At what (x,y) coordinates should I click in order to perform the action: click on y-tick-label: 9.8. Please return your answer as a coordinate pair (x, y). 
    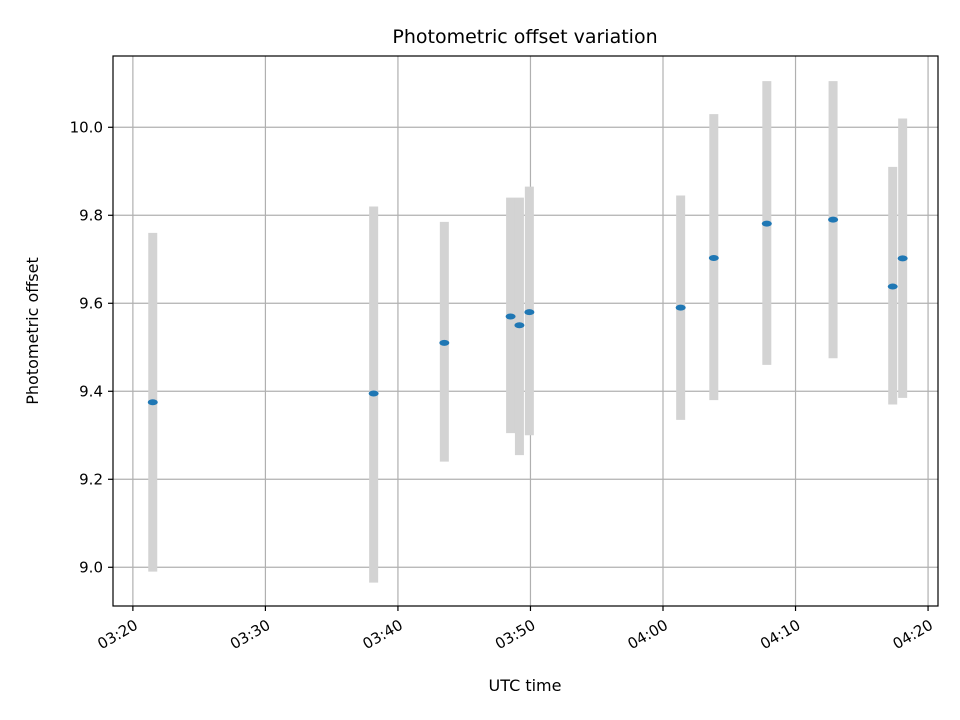
    Looking at the image, I should click on (91, 215).